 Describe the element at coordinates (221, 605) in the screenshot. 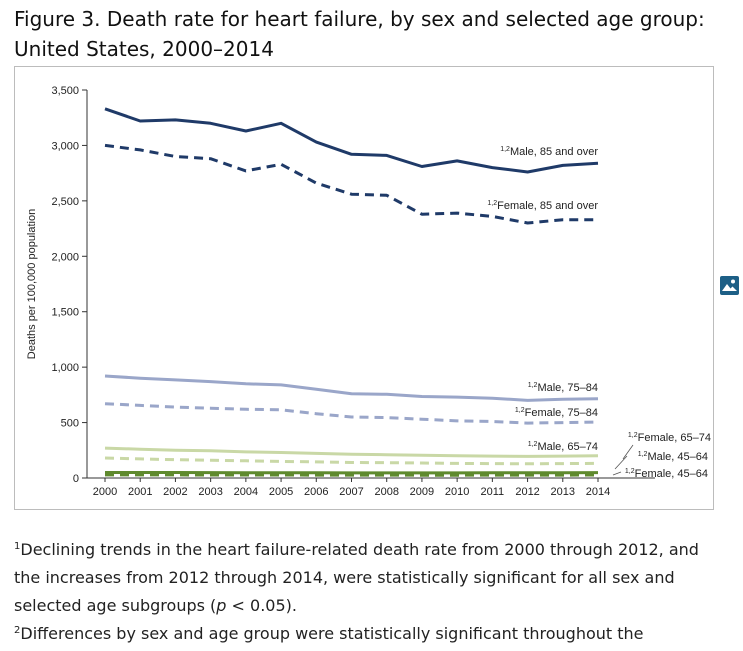

I see `footnote-p-symbol: p` at that location.